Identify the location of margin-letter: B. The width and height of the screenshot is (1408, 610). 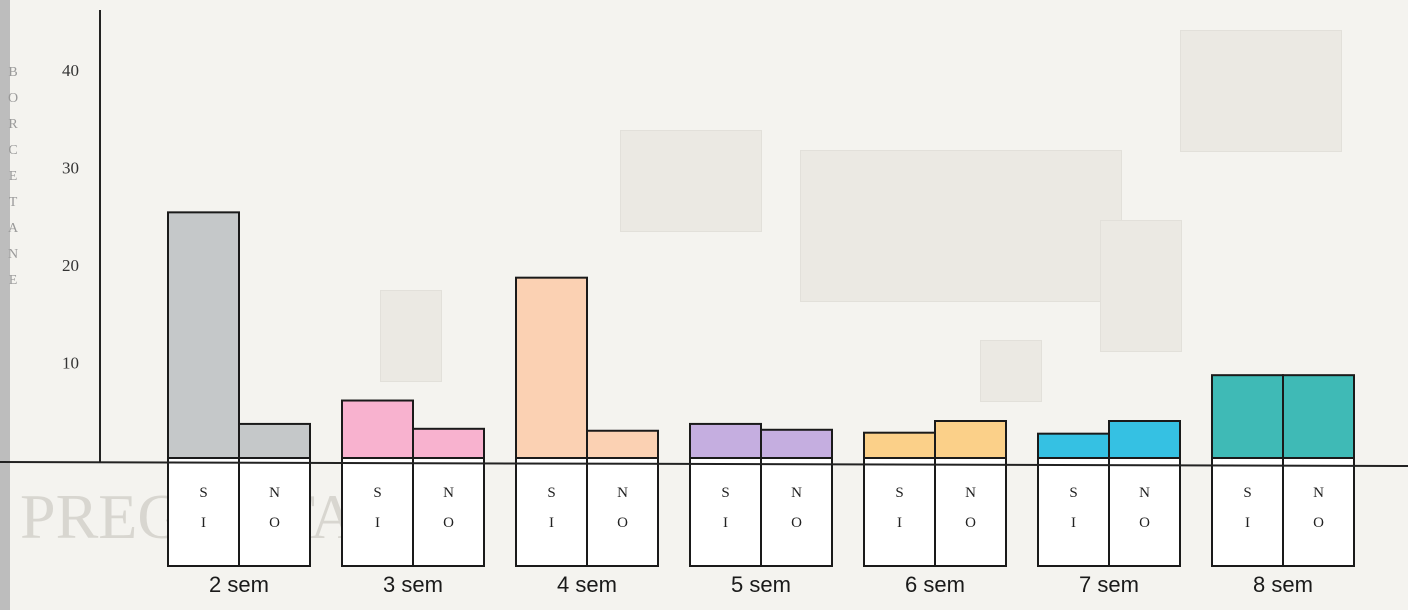
(13, 72).